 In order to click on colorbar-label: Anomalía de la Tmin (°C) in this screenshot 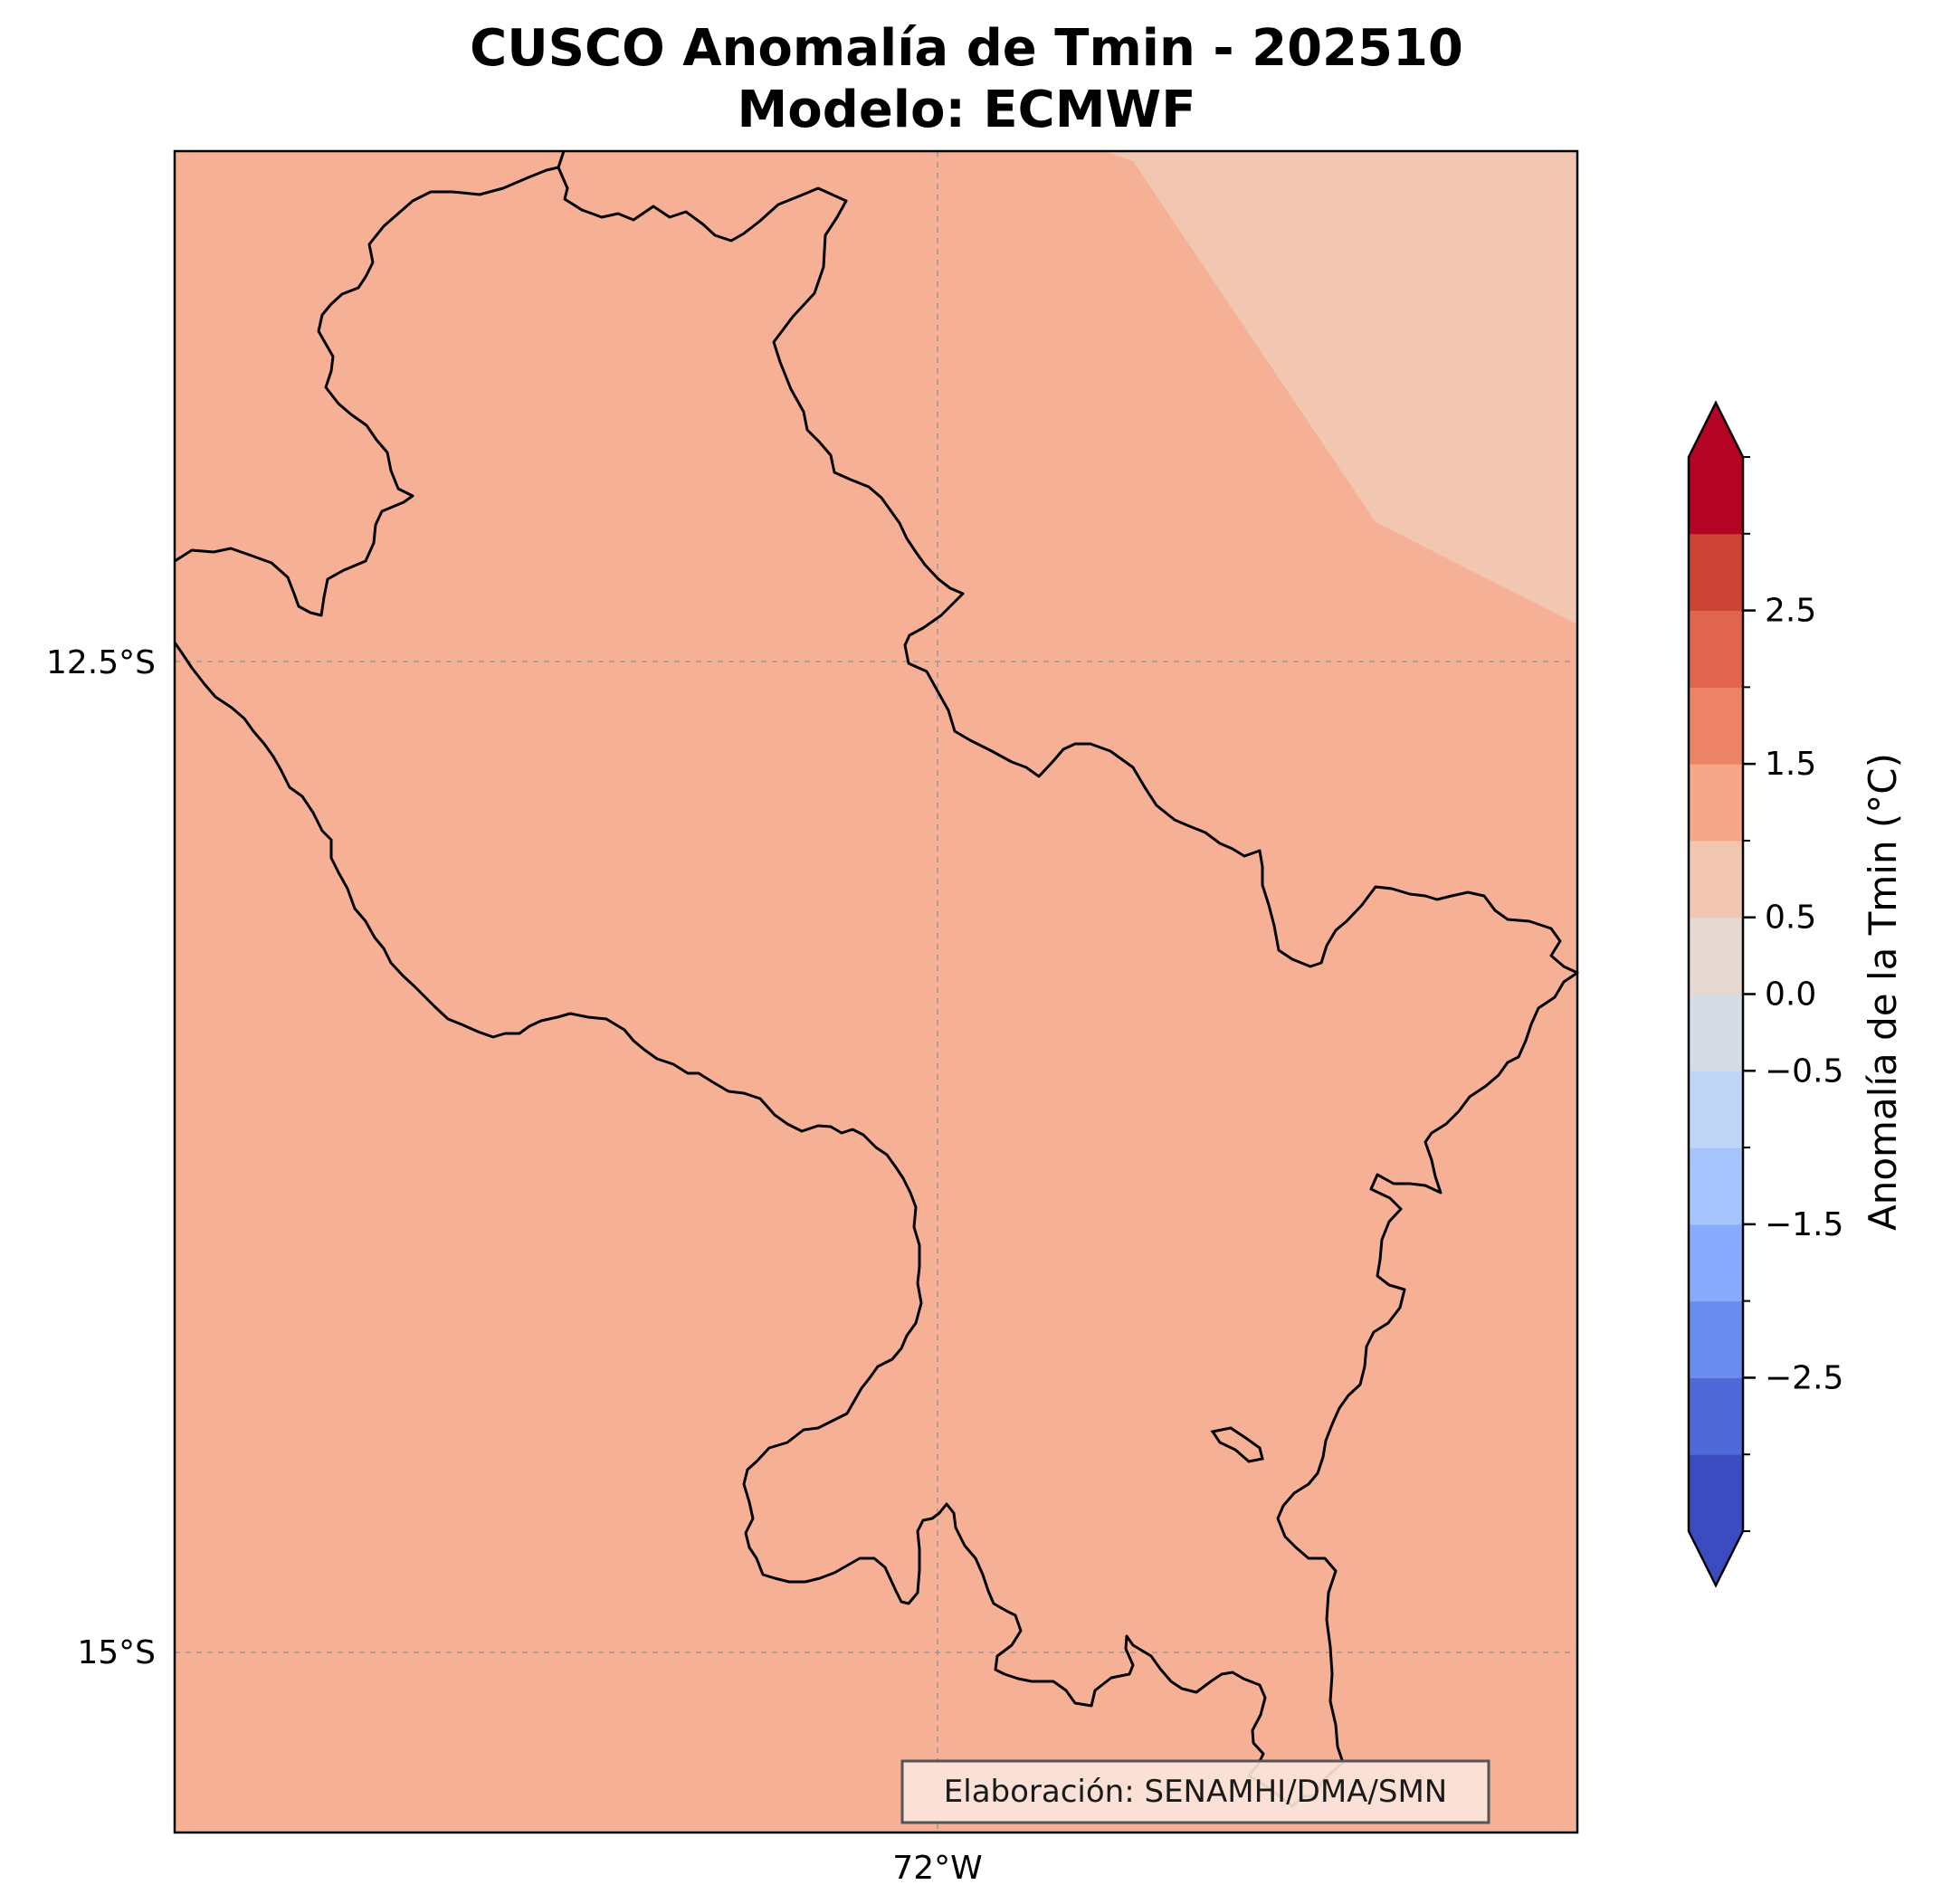, I will do `click(1883, 992)`.